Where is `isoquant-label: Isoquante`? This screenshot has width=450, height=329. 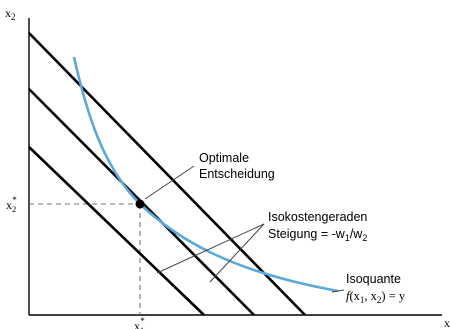
isoquant-label: Isoquante is located at coordinates (373, 279).